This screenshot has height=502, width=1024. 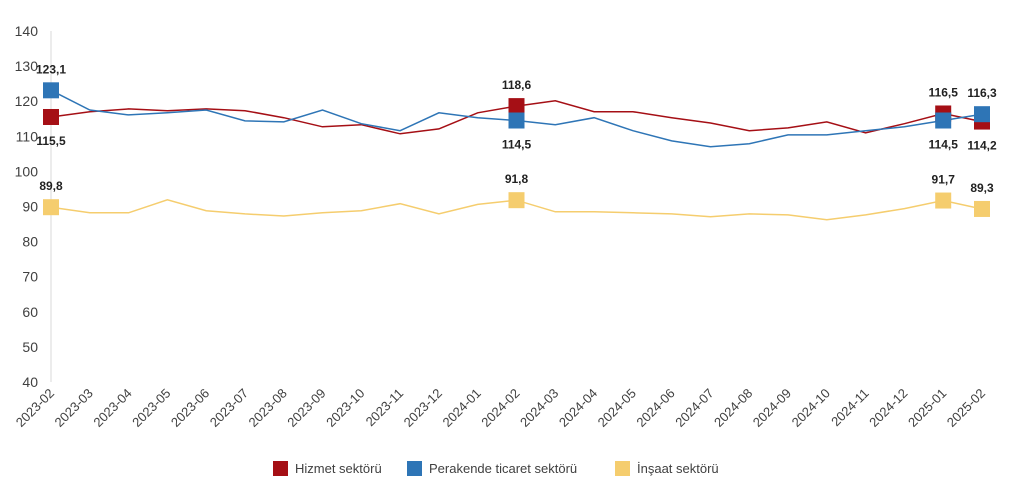 I want to click on x-tick-label: 2023-02, so click(x=35, y=408).